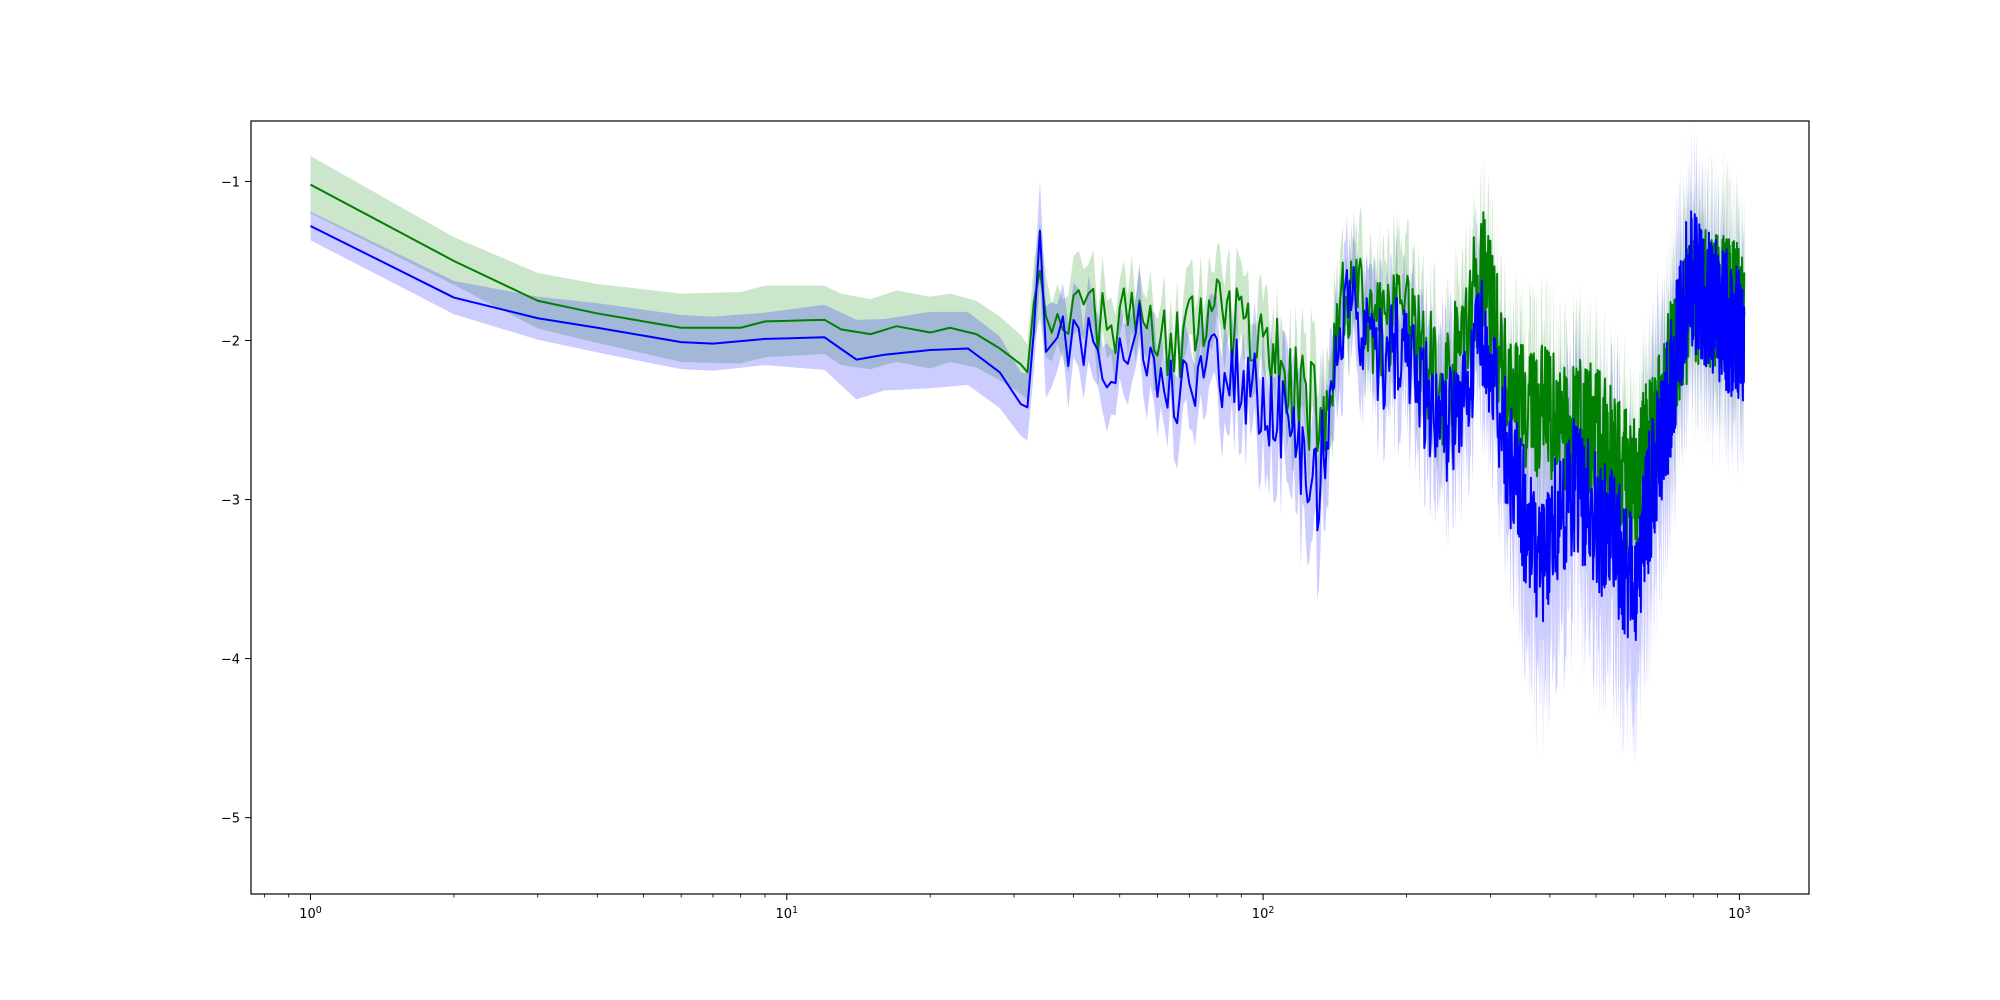 The height and width of the screenshot is (1000, 2000). I want to click on y-tick-label: −5, so click(230, 819).